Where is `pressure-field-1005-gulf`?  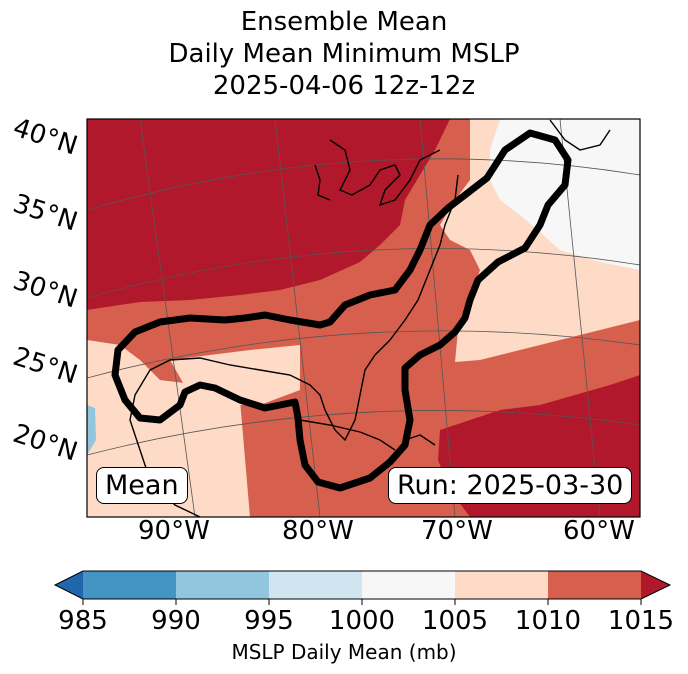 pressure-field-1005-gulf is located at coordinates (235, 375).